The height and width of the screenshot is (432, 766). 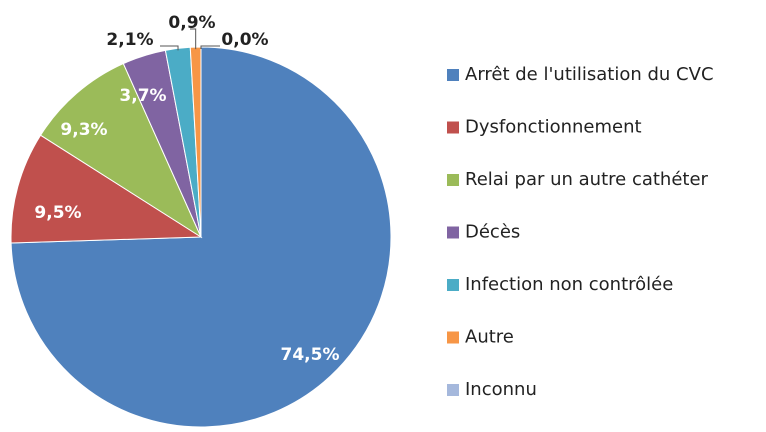 What do you see at coordinates (587, 179) in the screenshot?
I see `legend-label: Relai par un autre cathéter` at bounding box center [587, 179].